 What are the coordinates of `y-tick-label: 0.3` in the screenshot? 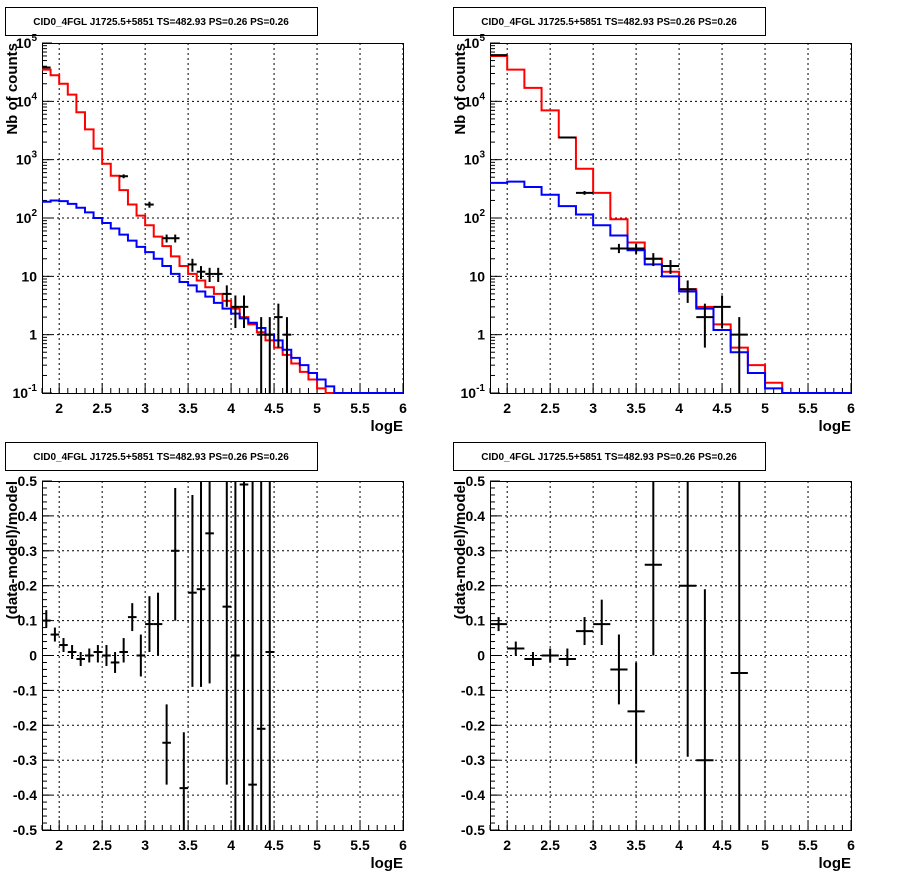 It's located at (476, 551).